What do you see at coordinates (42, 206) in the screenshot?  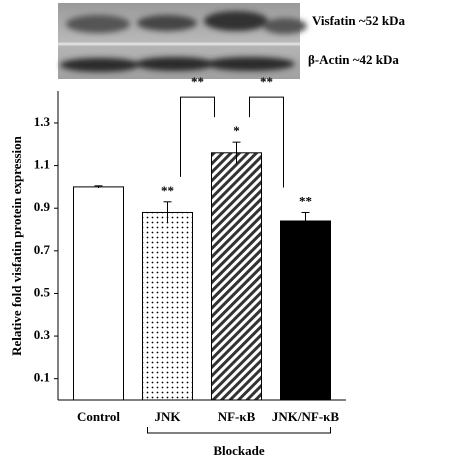 I see `y-tick-label: 0.9` at bounding box center [42, 206].